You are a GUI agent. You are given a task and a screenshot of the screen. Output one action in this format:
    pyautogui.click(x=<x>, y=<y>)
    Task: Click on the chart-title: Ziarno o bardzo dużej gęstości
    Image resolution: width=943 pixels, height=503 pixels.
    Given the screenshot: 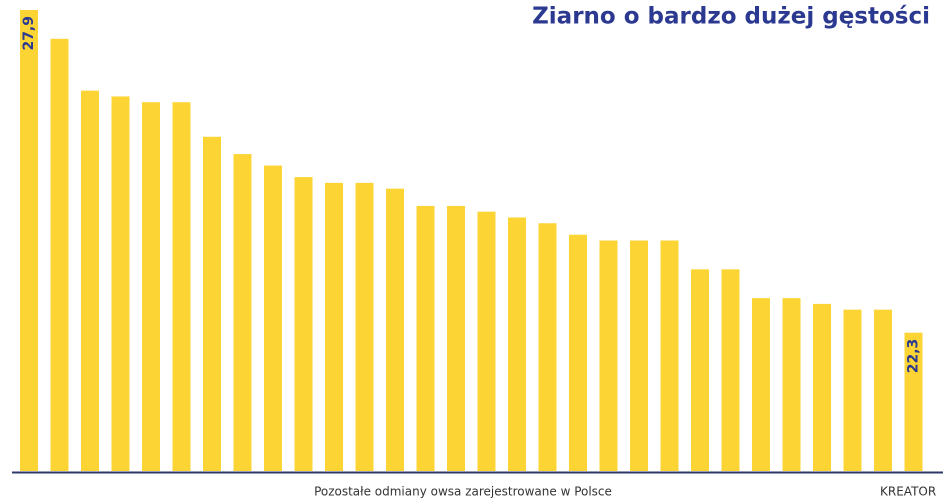 What is the action you would take?
    pyautogui.click(x=731, y=17)
    